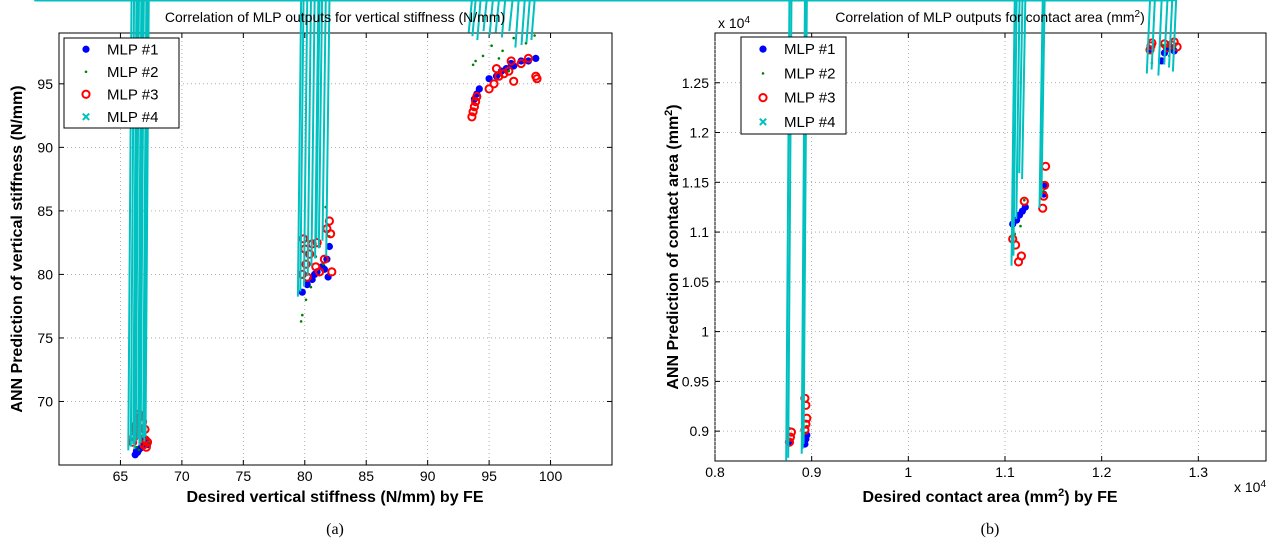  Describe the element at coordinates (121, 476) in the screenshot. I see `x-tick-label: 65` at that location.